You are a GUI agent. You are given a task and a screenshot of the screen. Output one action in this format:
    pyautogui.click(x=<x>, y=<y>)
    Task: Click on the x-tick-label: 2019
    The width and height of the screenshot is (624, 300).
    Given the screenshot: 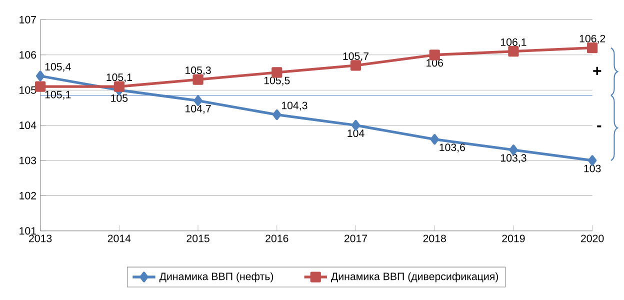 What is the action you would take?
    pyautogui.click(x=513, y=238)
    